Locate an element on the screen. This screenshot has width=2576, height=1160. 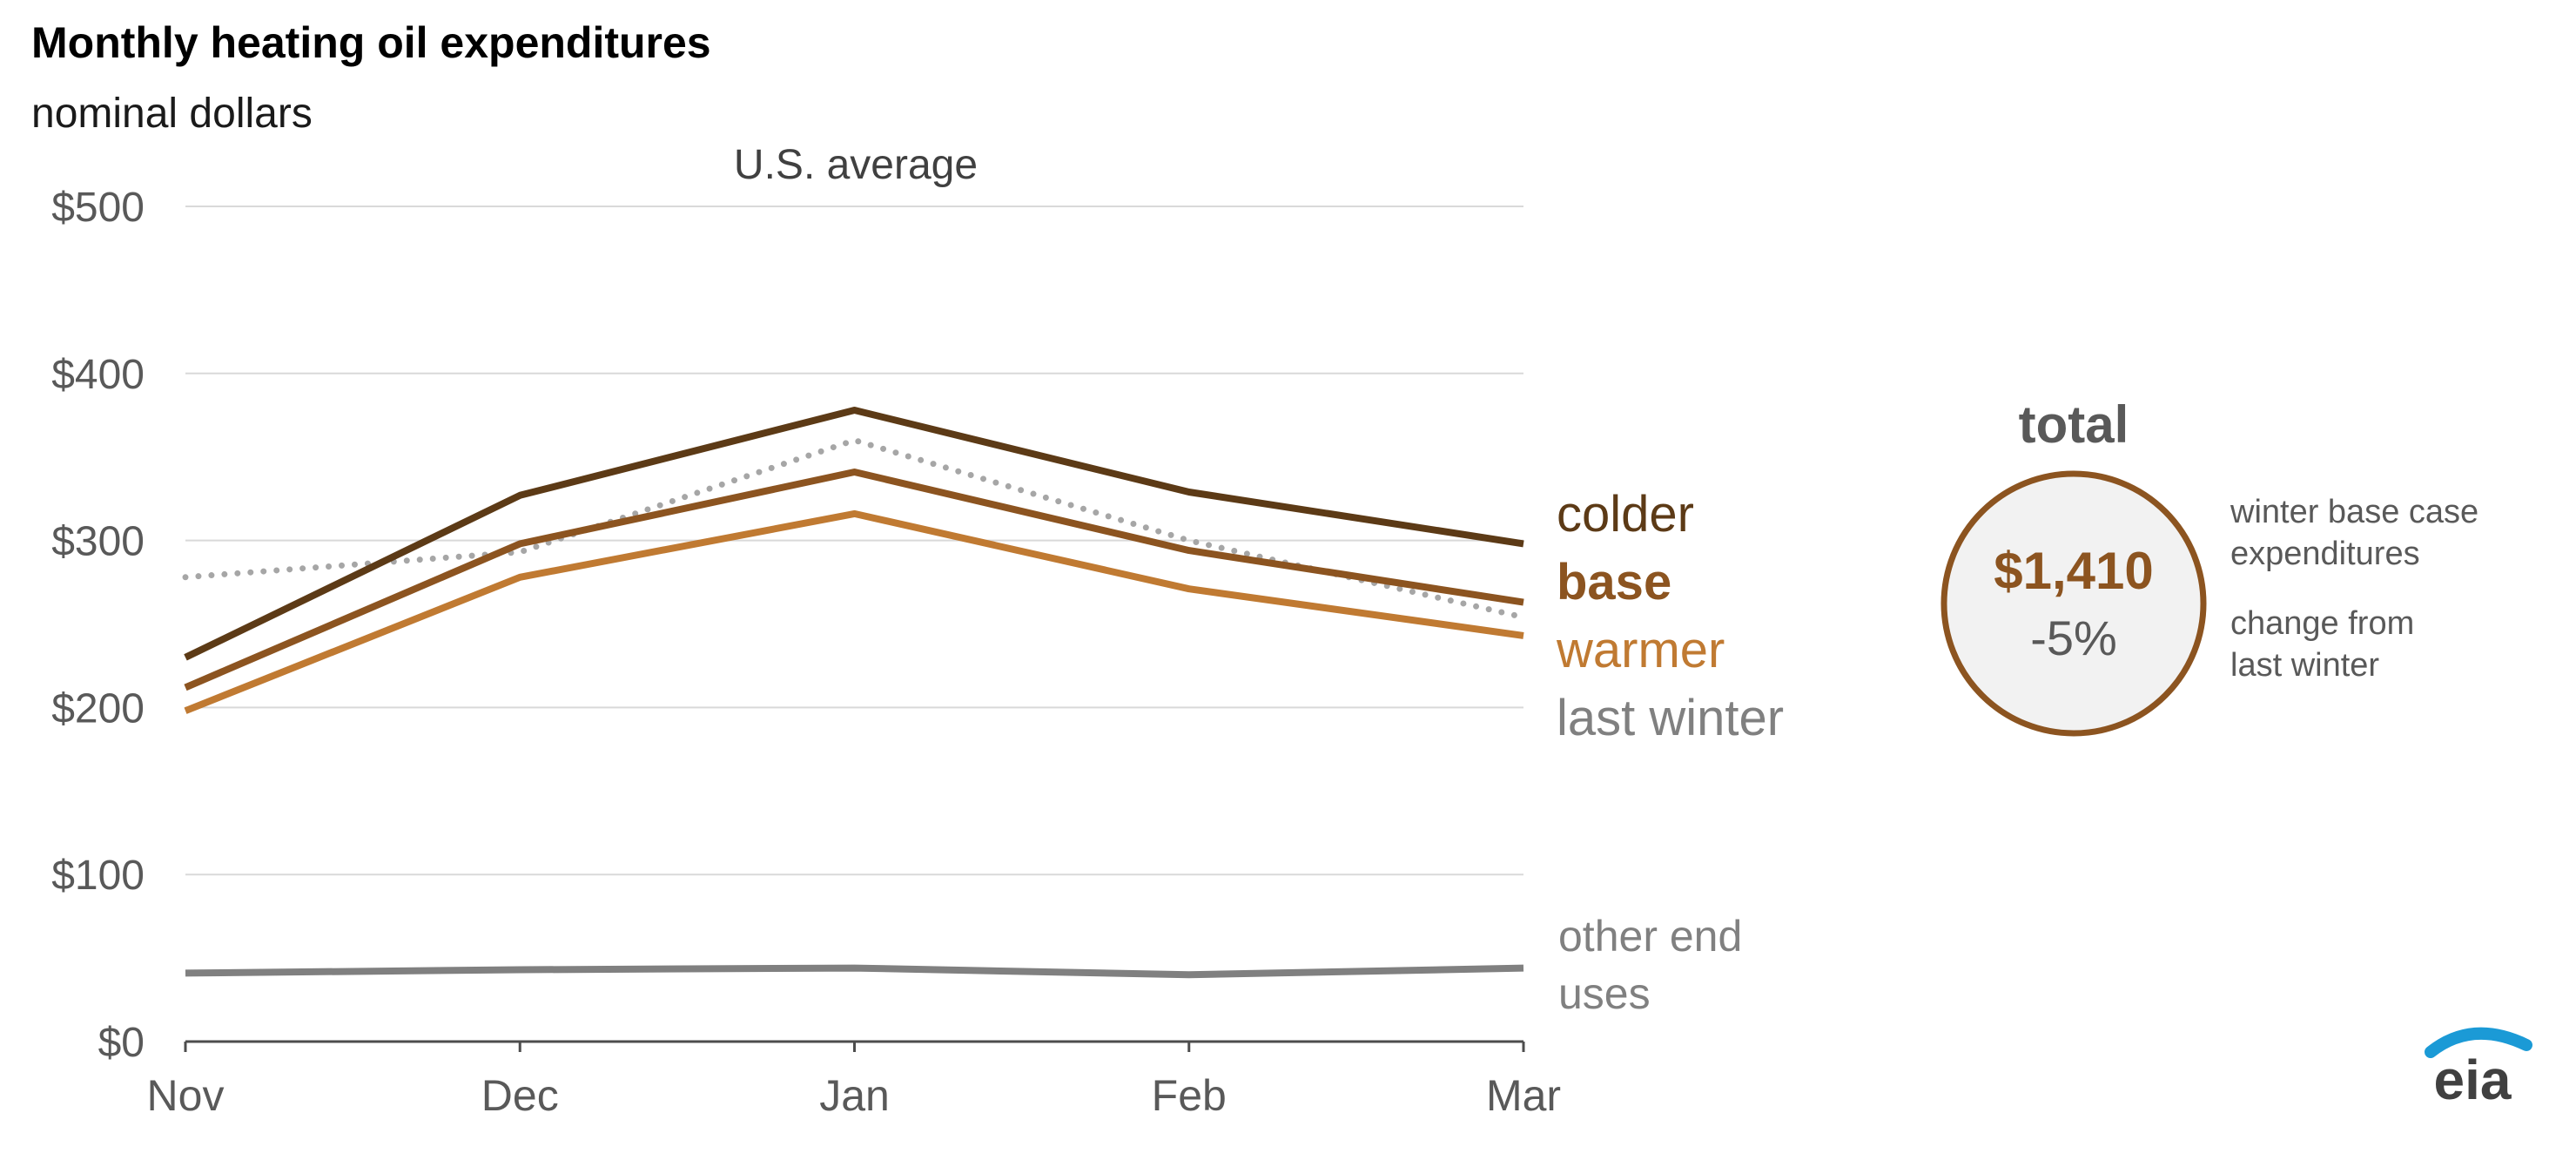
eia-logo-text: eia is located at coordinates (2473, 1080).